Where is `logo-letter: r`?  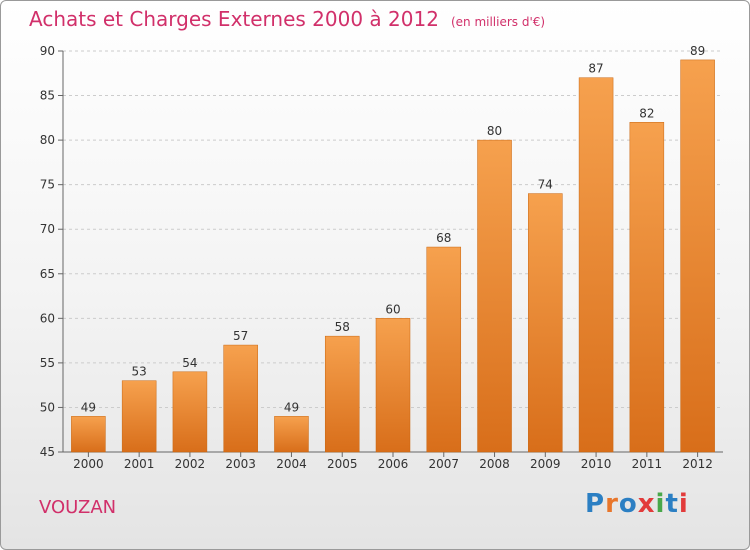
logo-letter: r is located at coordinates (612, 504).